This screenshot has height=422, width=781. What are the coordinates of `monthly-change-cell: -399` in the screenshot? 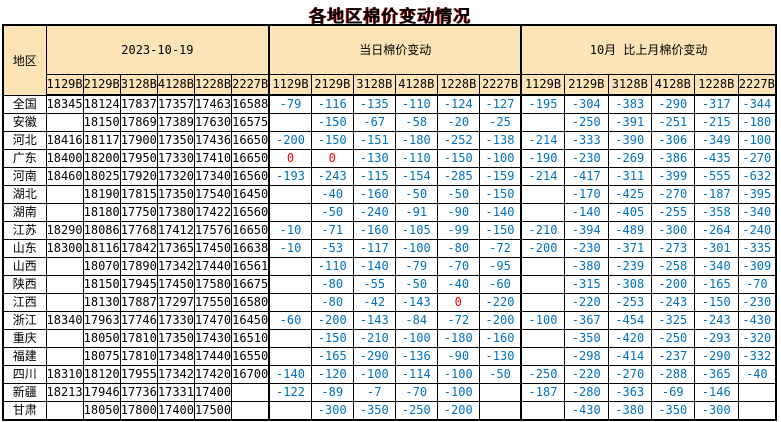 It's located at (672, 176).